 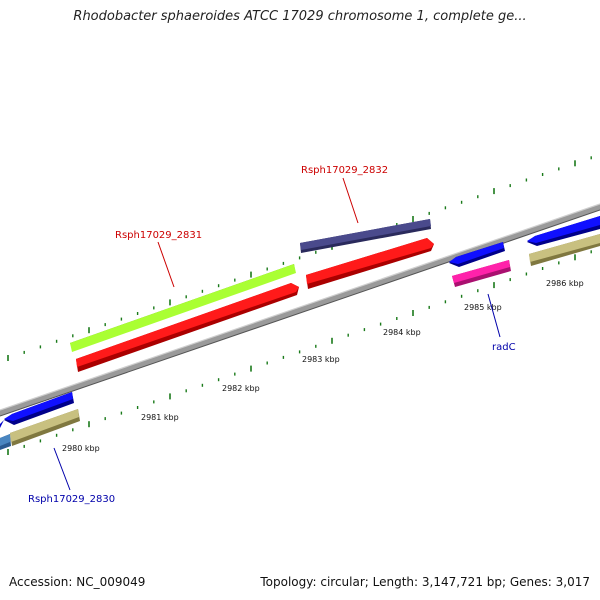 What do you see at coordinates (45, 427) in the screenshot?
I see `gene-rsph17029-2830-feature` at bounding box center [45, 427].